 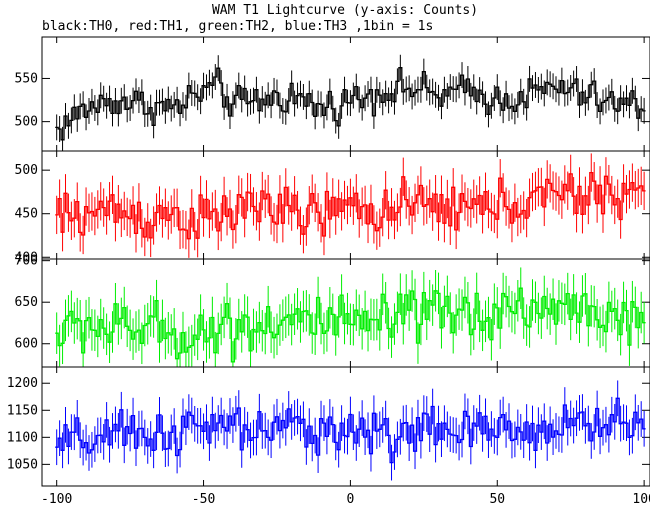 I want to click on y-tick-label: 600, so click(x=26, y=344).